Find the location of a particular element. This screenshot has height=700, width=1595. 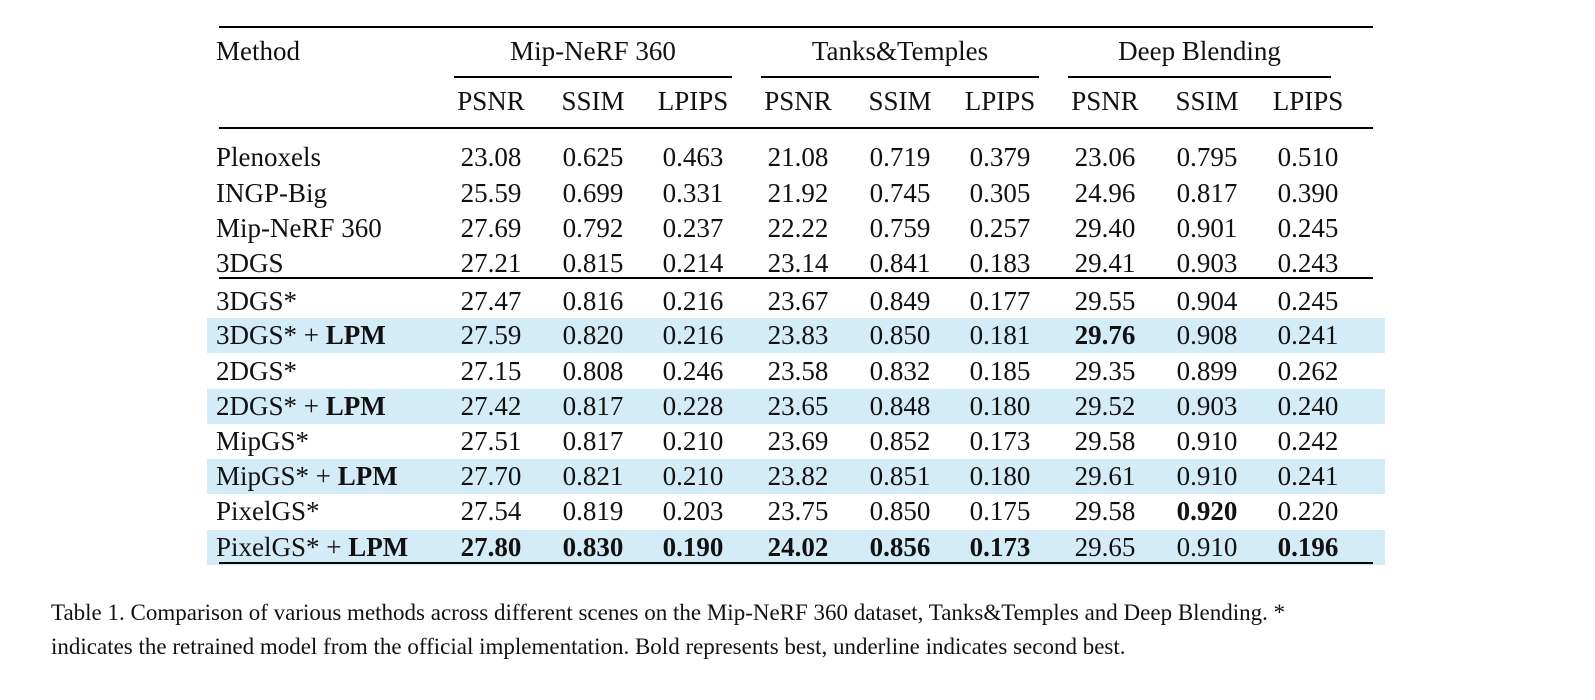

table-cell: 0.904 is located at coordinates (1207, 301).